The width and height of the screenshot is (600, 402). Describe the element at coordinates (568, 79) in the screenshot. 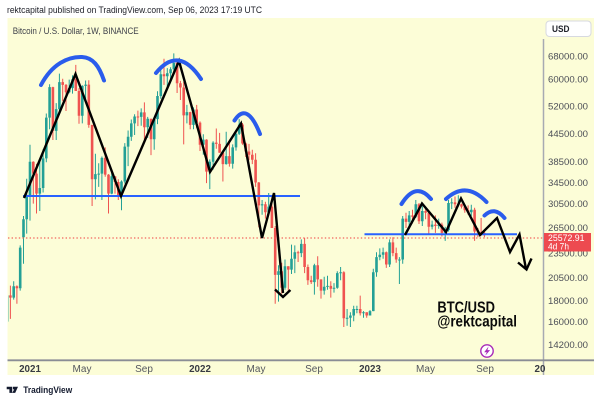

I see `svg-text: 60000.00` at that location.